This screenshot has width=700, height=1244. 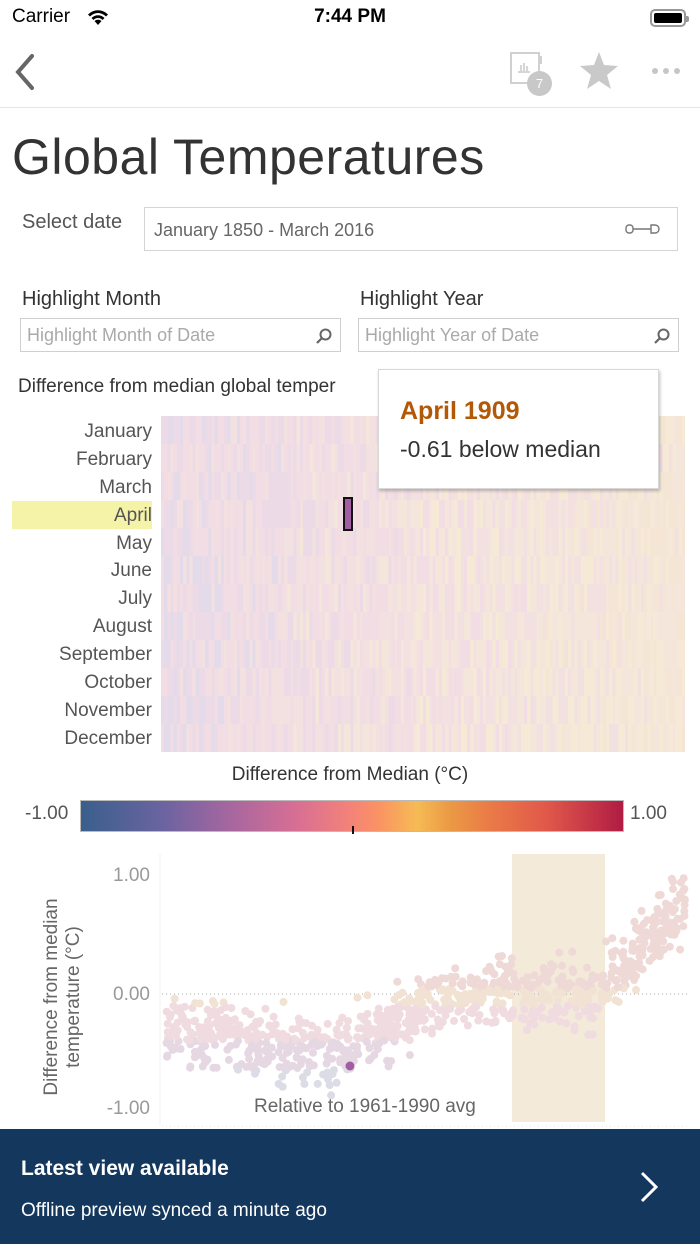 I want to click on month-label: September, so click(x=105, y=655).